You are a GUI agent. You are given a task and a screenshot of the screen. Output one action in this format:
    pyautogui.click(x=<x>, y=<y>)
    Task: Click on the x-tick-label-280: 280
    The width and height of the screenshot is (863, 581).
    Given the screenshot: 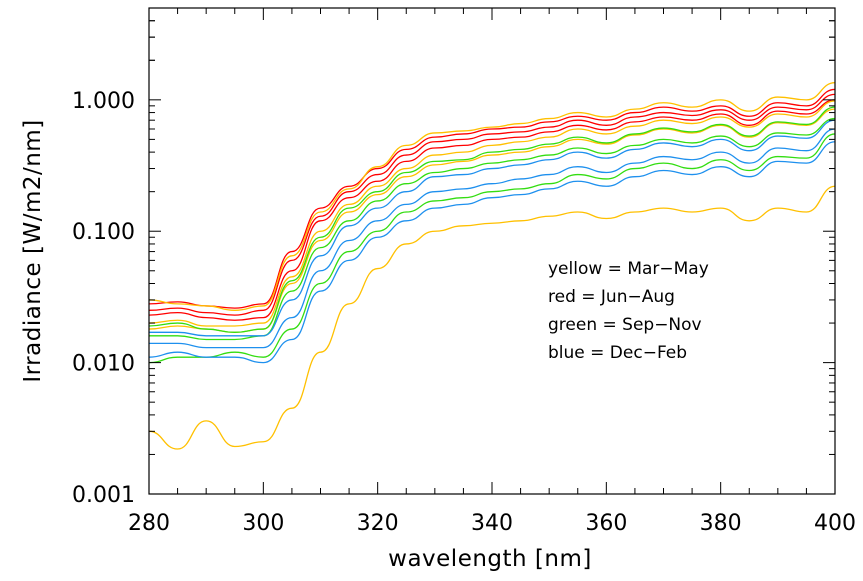 What is the action you would take?
    pyautogui.click(x=149, y=523)
    